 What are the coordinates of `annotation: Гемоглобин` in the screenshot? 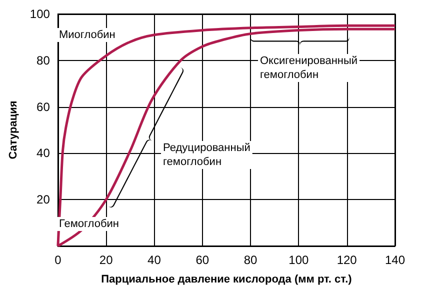 It's located at (89, 224).